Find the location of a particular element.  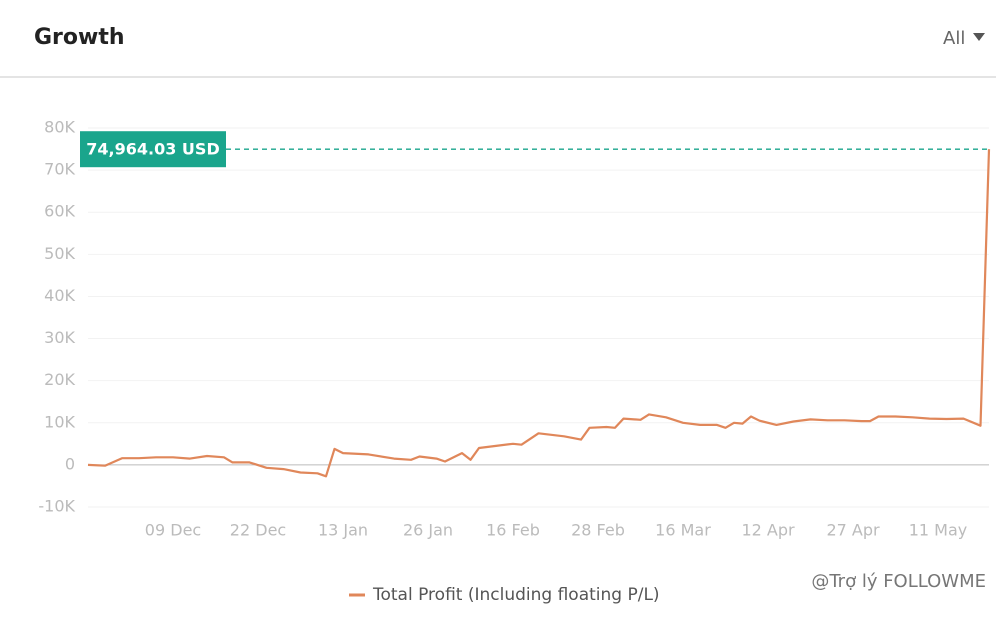

y-tick-label: 70K is located at coordinates (59, 169).